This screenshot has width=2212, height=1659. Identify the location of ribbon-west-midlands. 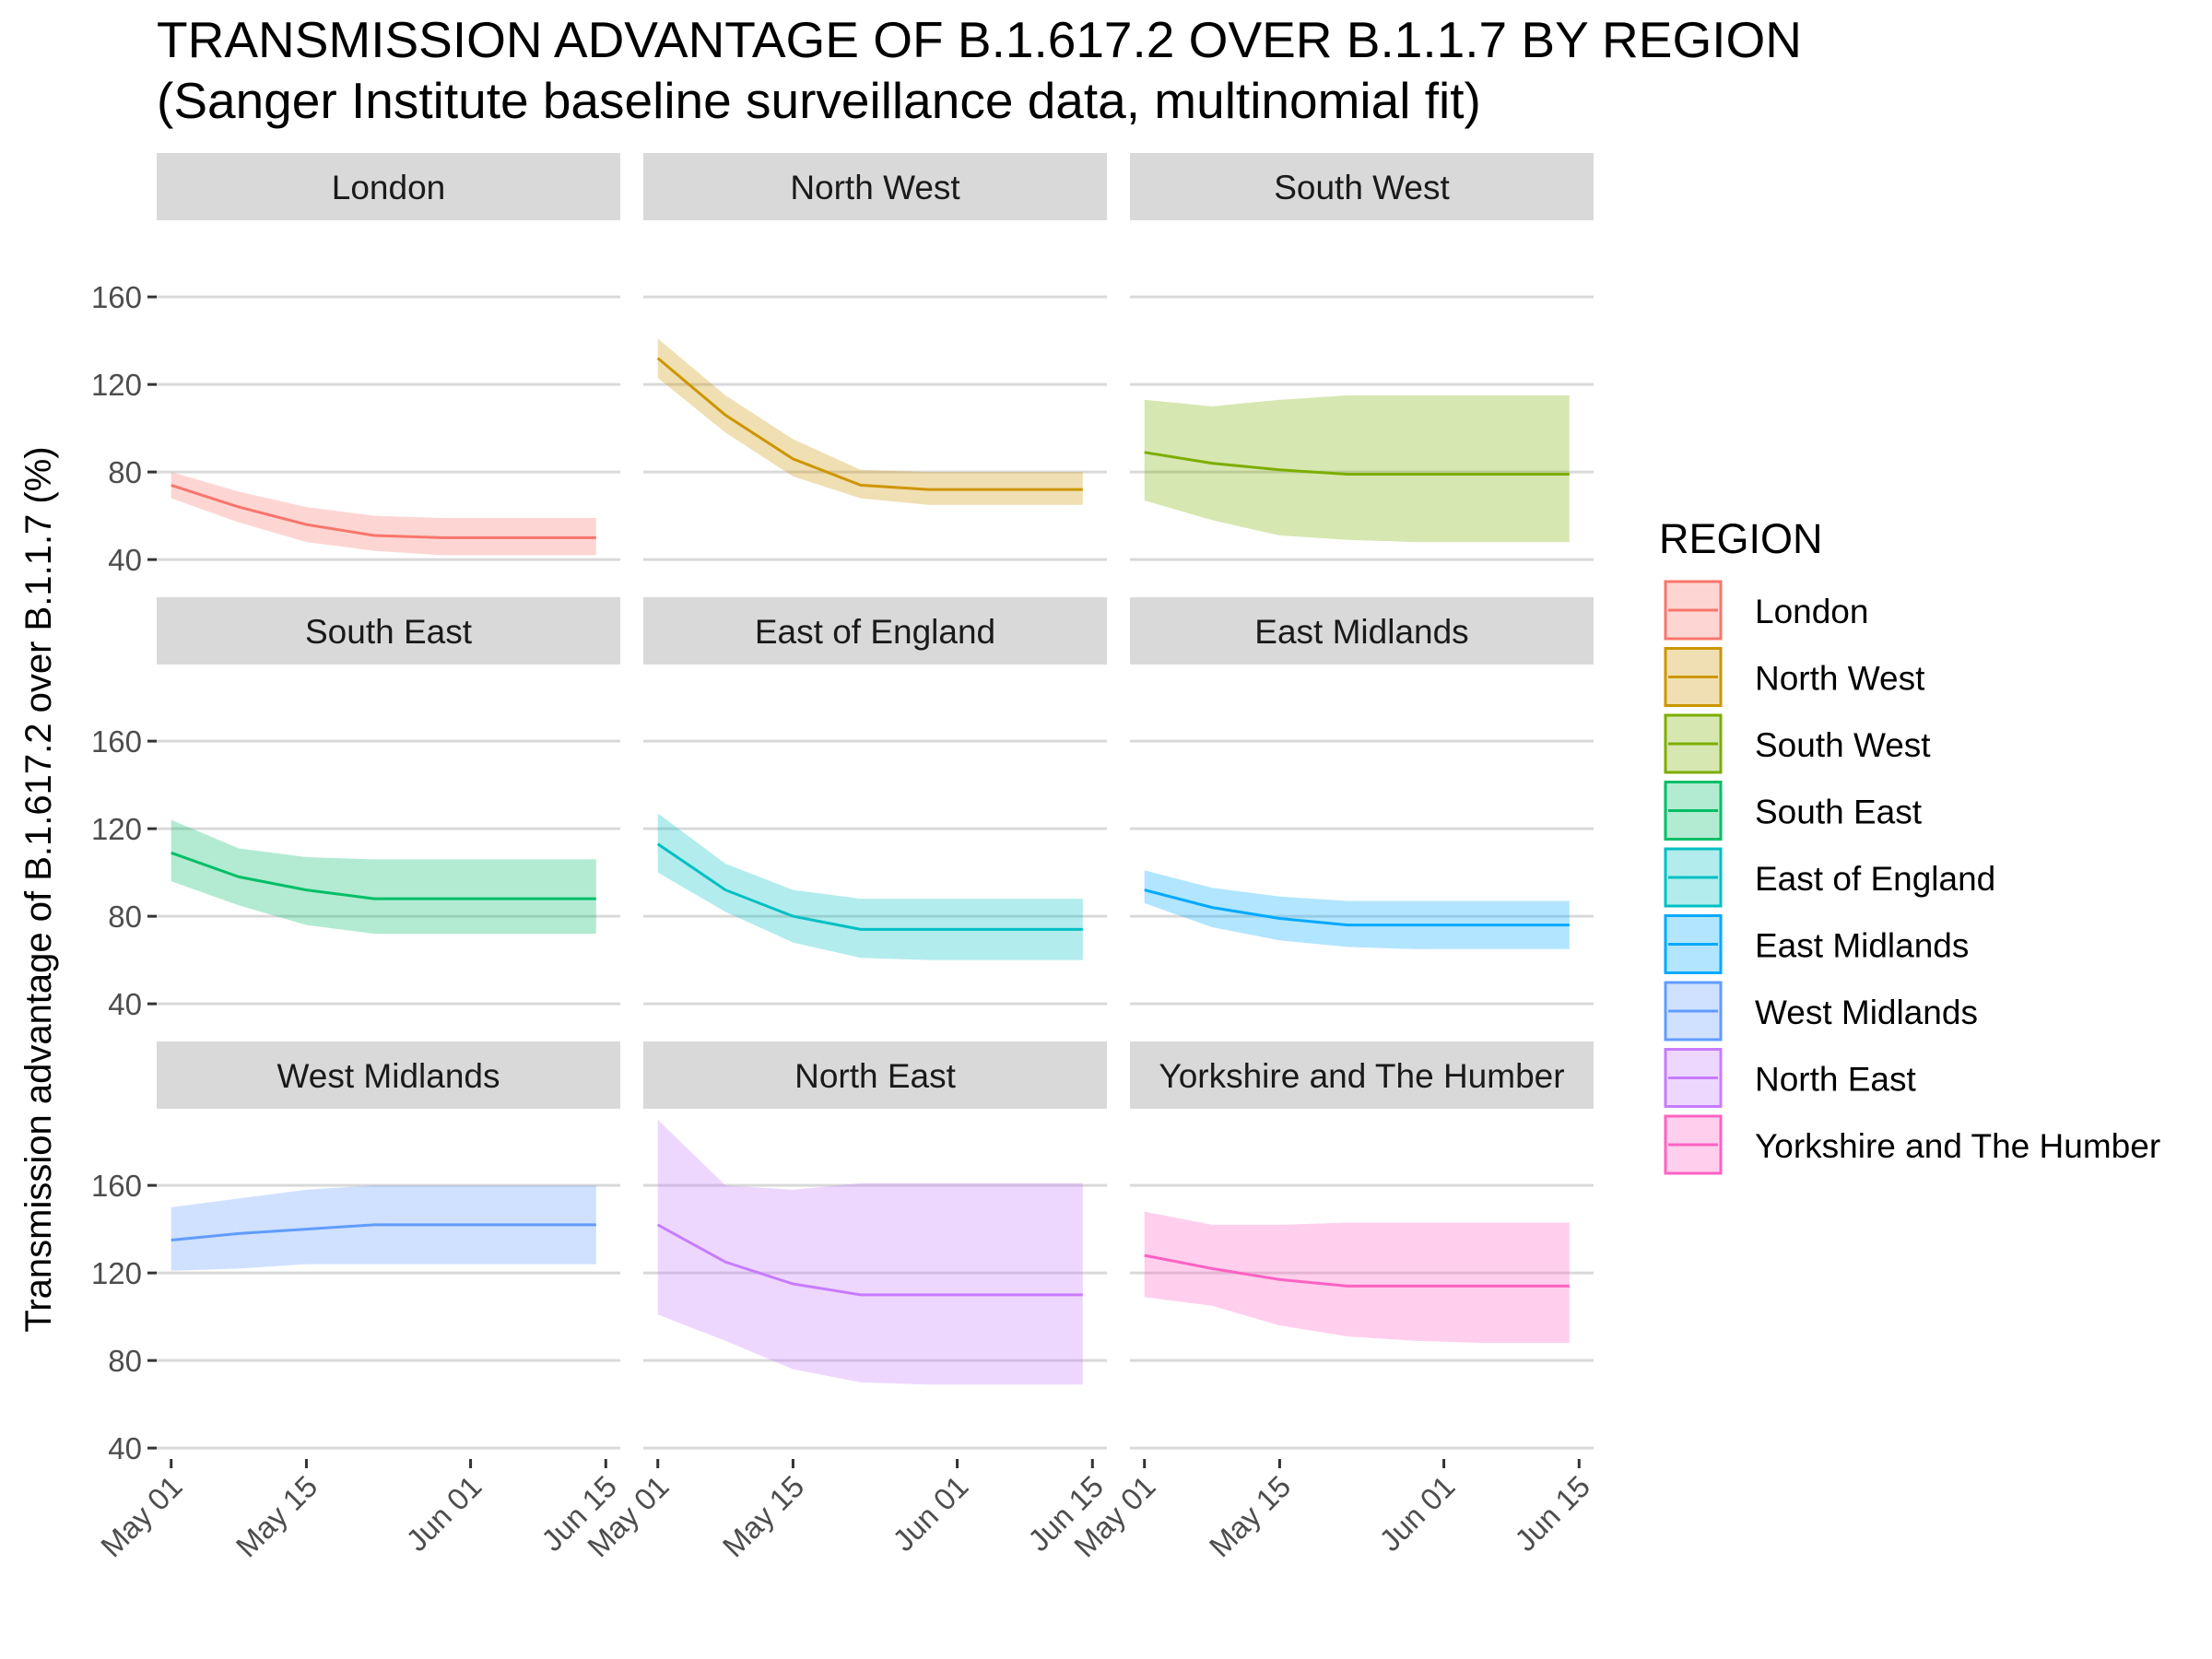
(383, 1228).